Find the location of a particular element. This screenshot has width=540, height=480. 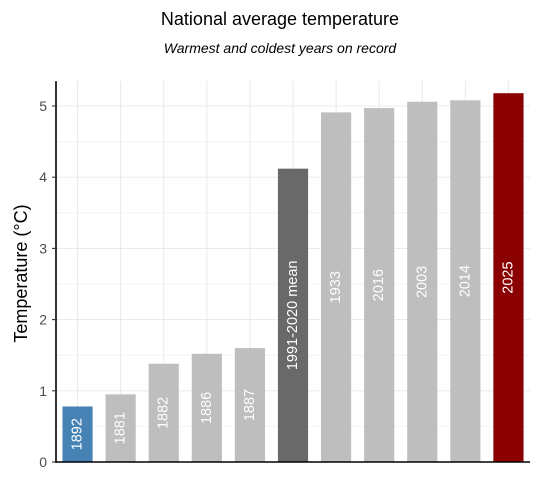

y-tick-label: 4 is located at coordinates (43, 177).